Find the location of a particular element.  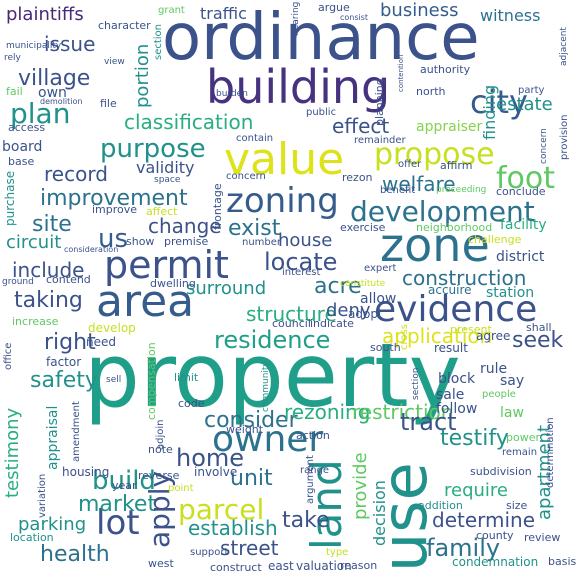

word-constitute: constitute is located at coordinates (363, 284).